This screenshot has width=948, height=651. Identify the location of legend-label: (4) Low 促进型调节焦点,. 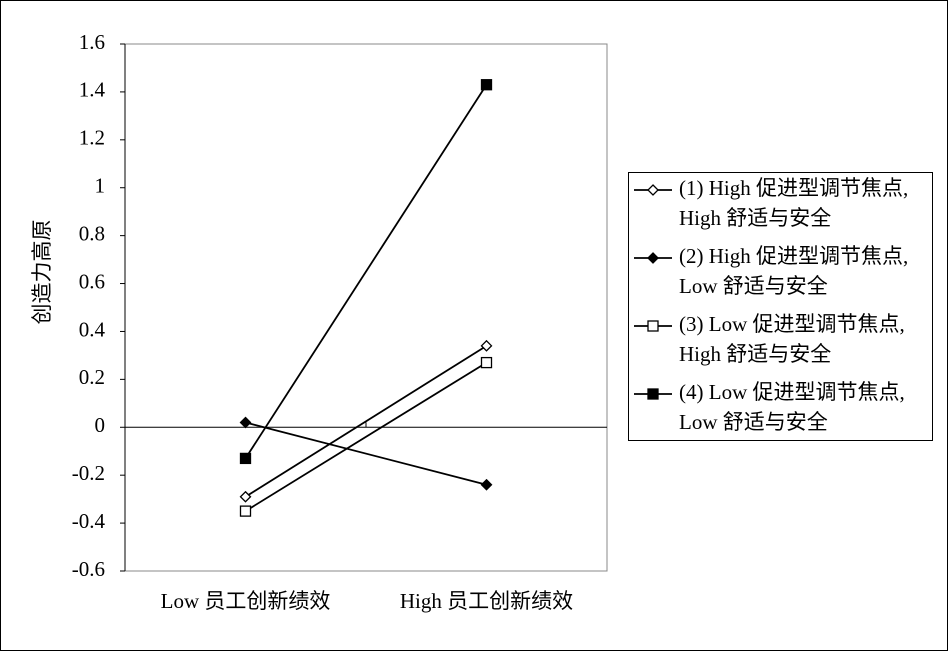
(792, 392).